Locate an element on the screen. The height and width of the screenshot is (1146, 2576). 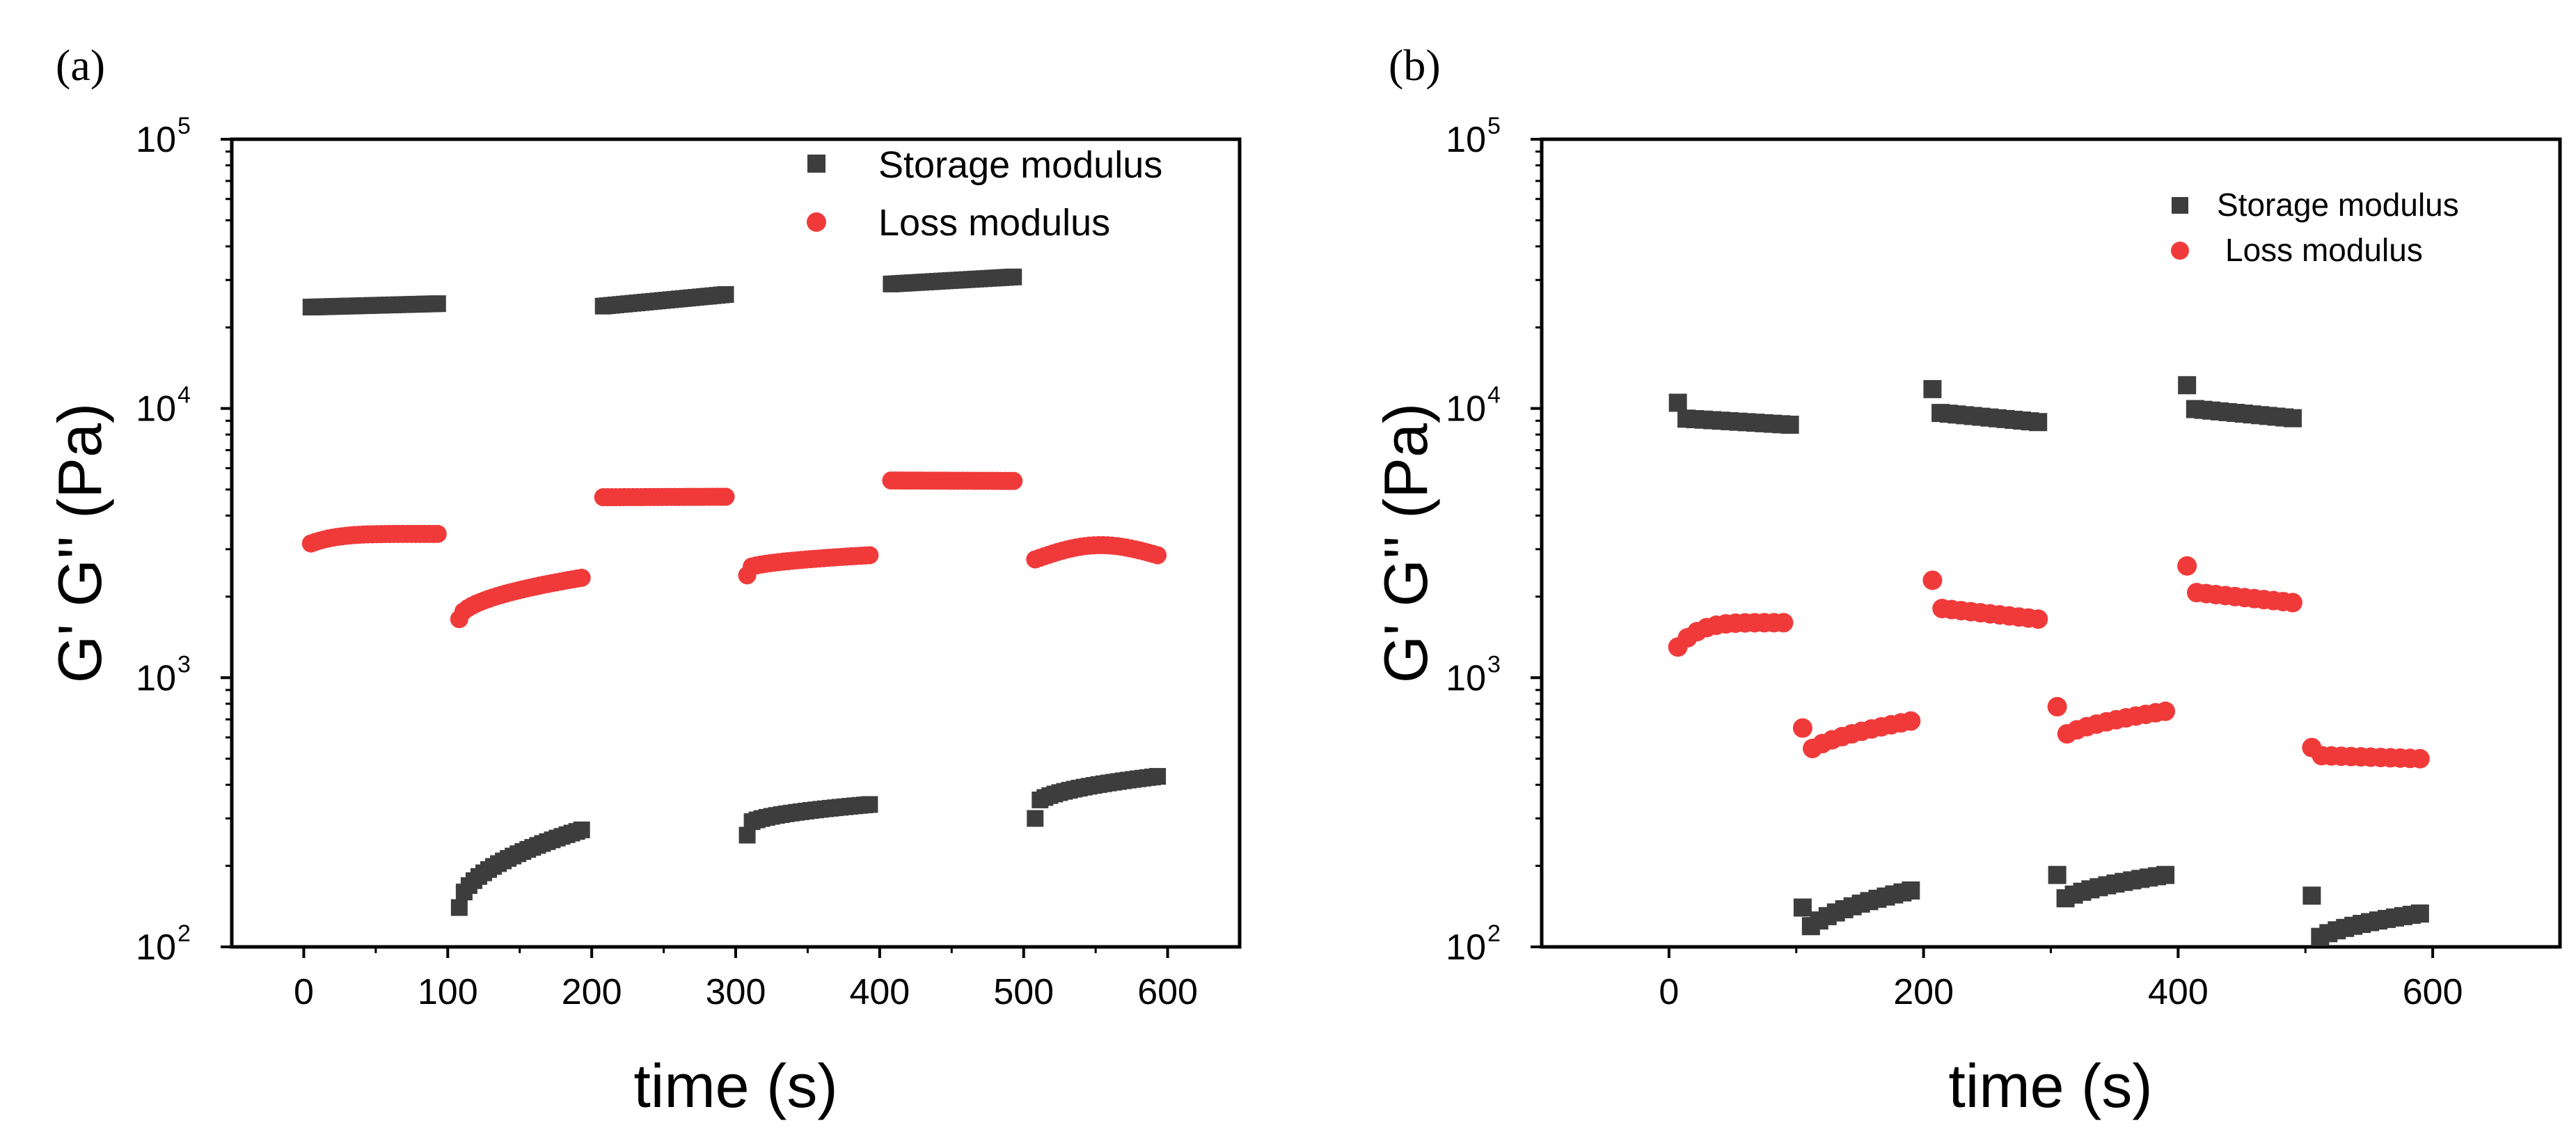
x-tick-label: 300 is located at coordinates (736, 992).